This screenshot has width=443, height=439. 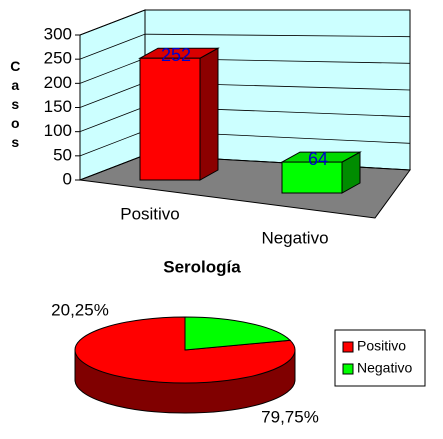 I want to click on data-label: 64, so click(x=318, y=159).